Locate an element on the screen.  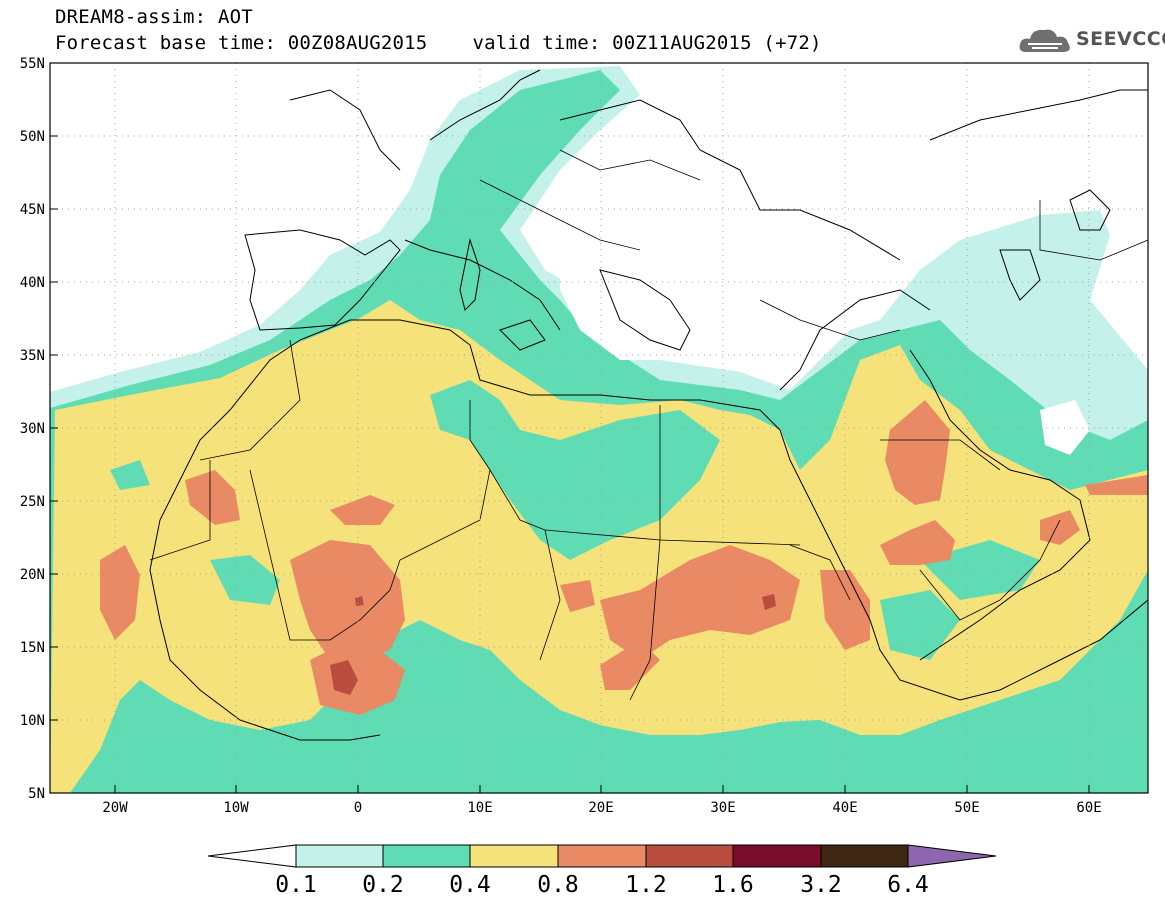
cloud-icon is located at coordinates (1044, 40).